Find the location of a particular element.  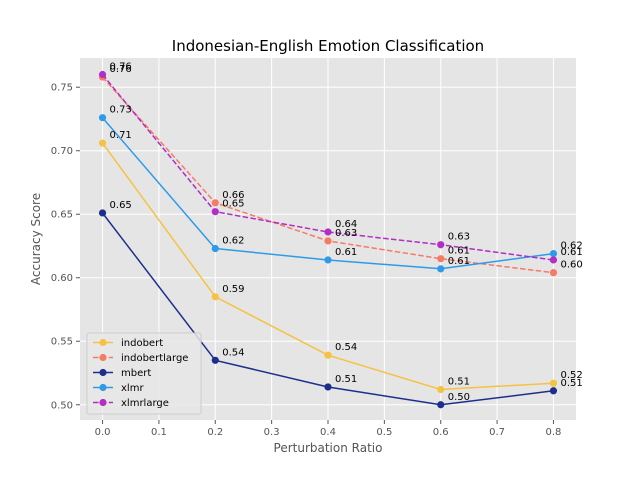

data-label-xlmrlarge: 0.61 is located at coordinates (571, 252).